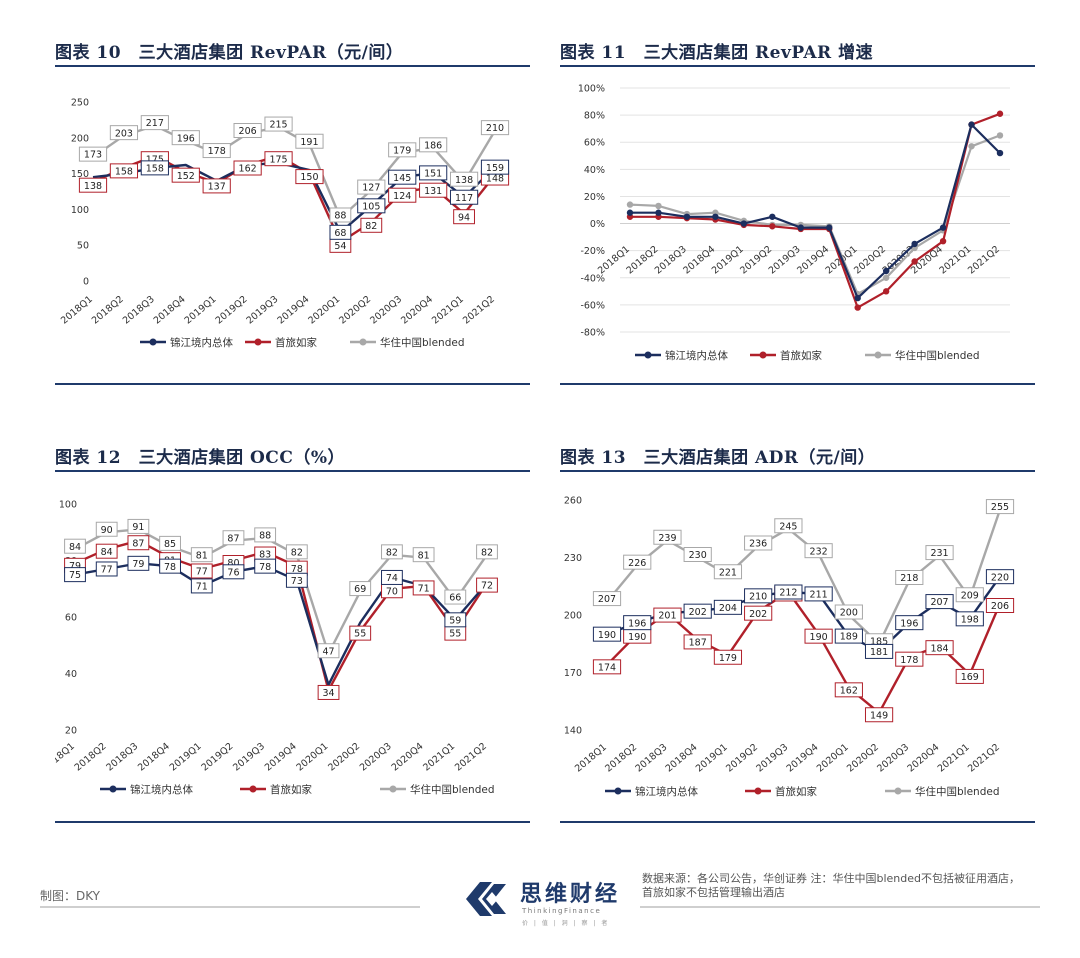  I want to click on source-line-1: 数据来源：各公司公告，华创证券 注：华住中国blended不包括被征用酒店，, so click(831, 878).